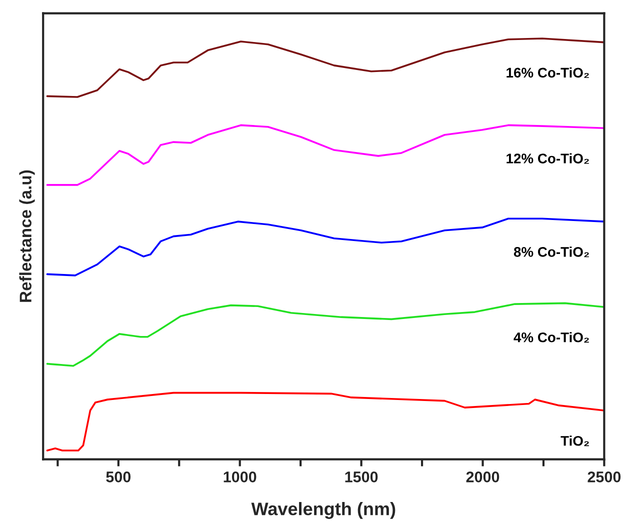 This screenshot has width=634, height=531. Describe the element at coordinates (551, 337) in the screenshot. I see `series-label: 4% Co-TiO₂` at that location.